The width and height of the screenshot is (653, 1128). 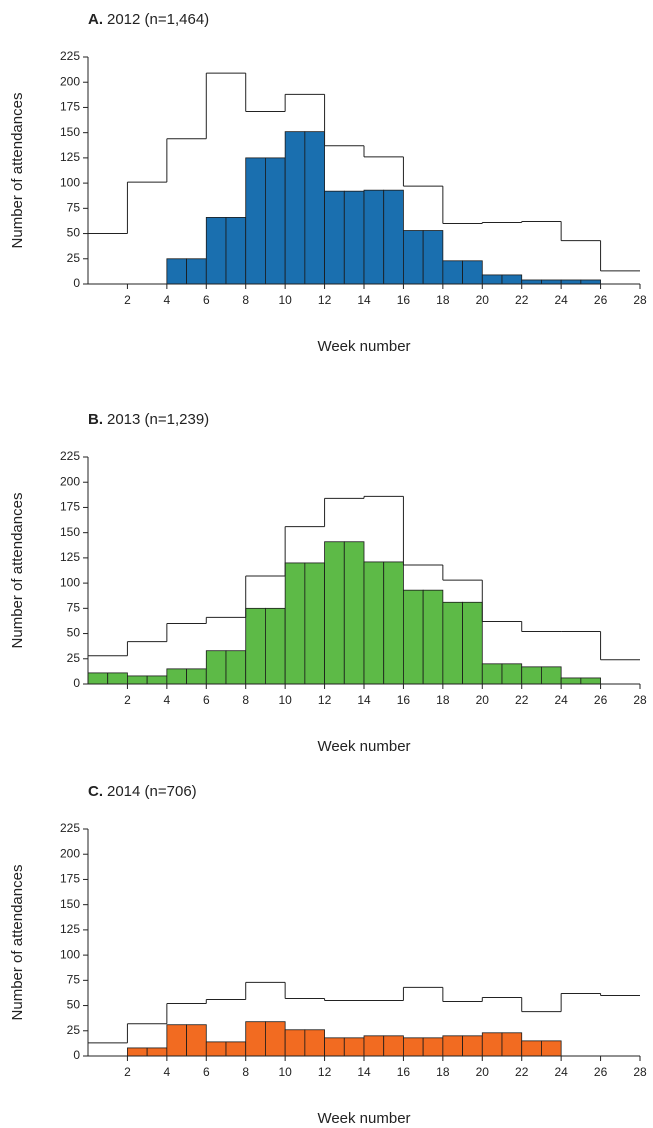 What do you see at coordinates (158, 19) in the screenshot?
I see `panel-title-text: 2012 (n=1,464)` at bounding box center [158, 19].